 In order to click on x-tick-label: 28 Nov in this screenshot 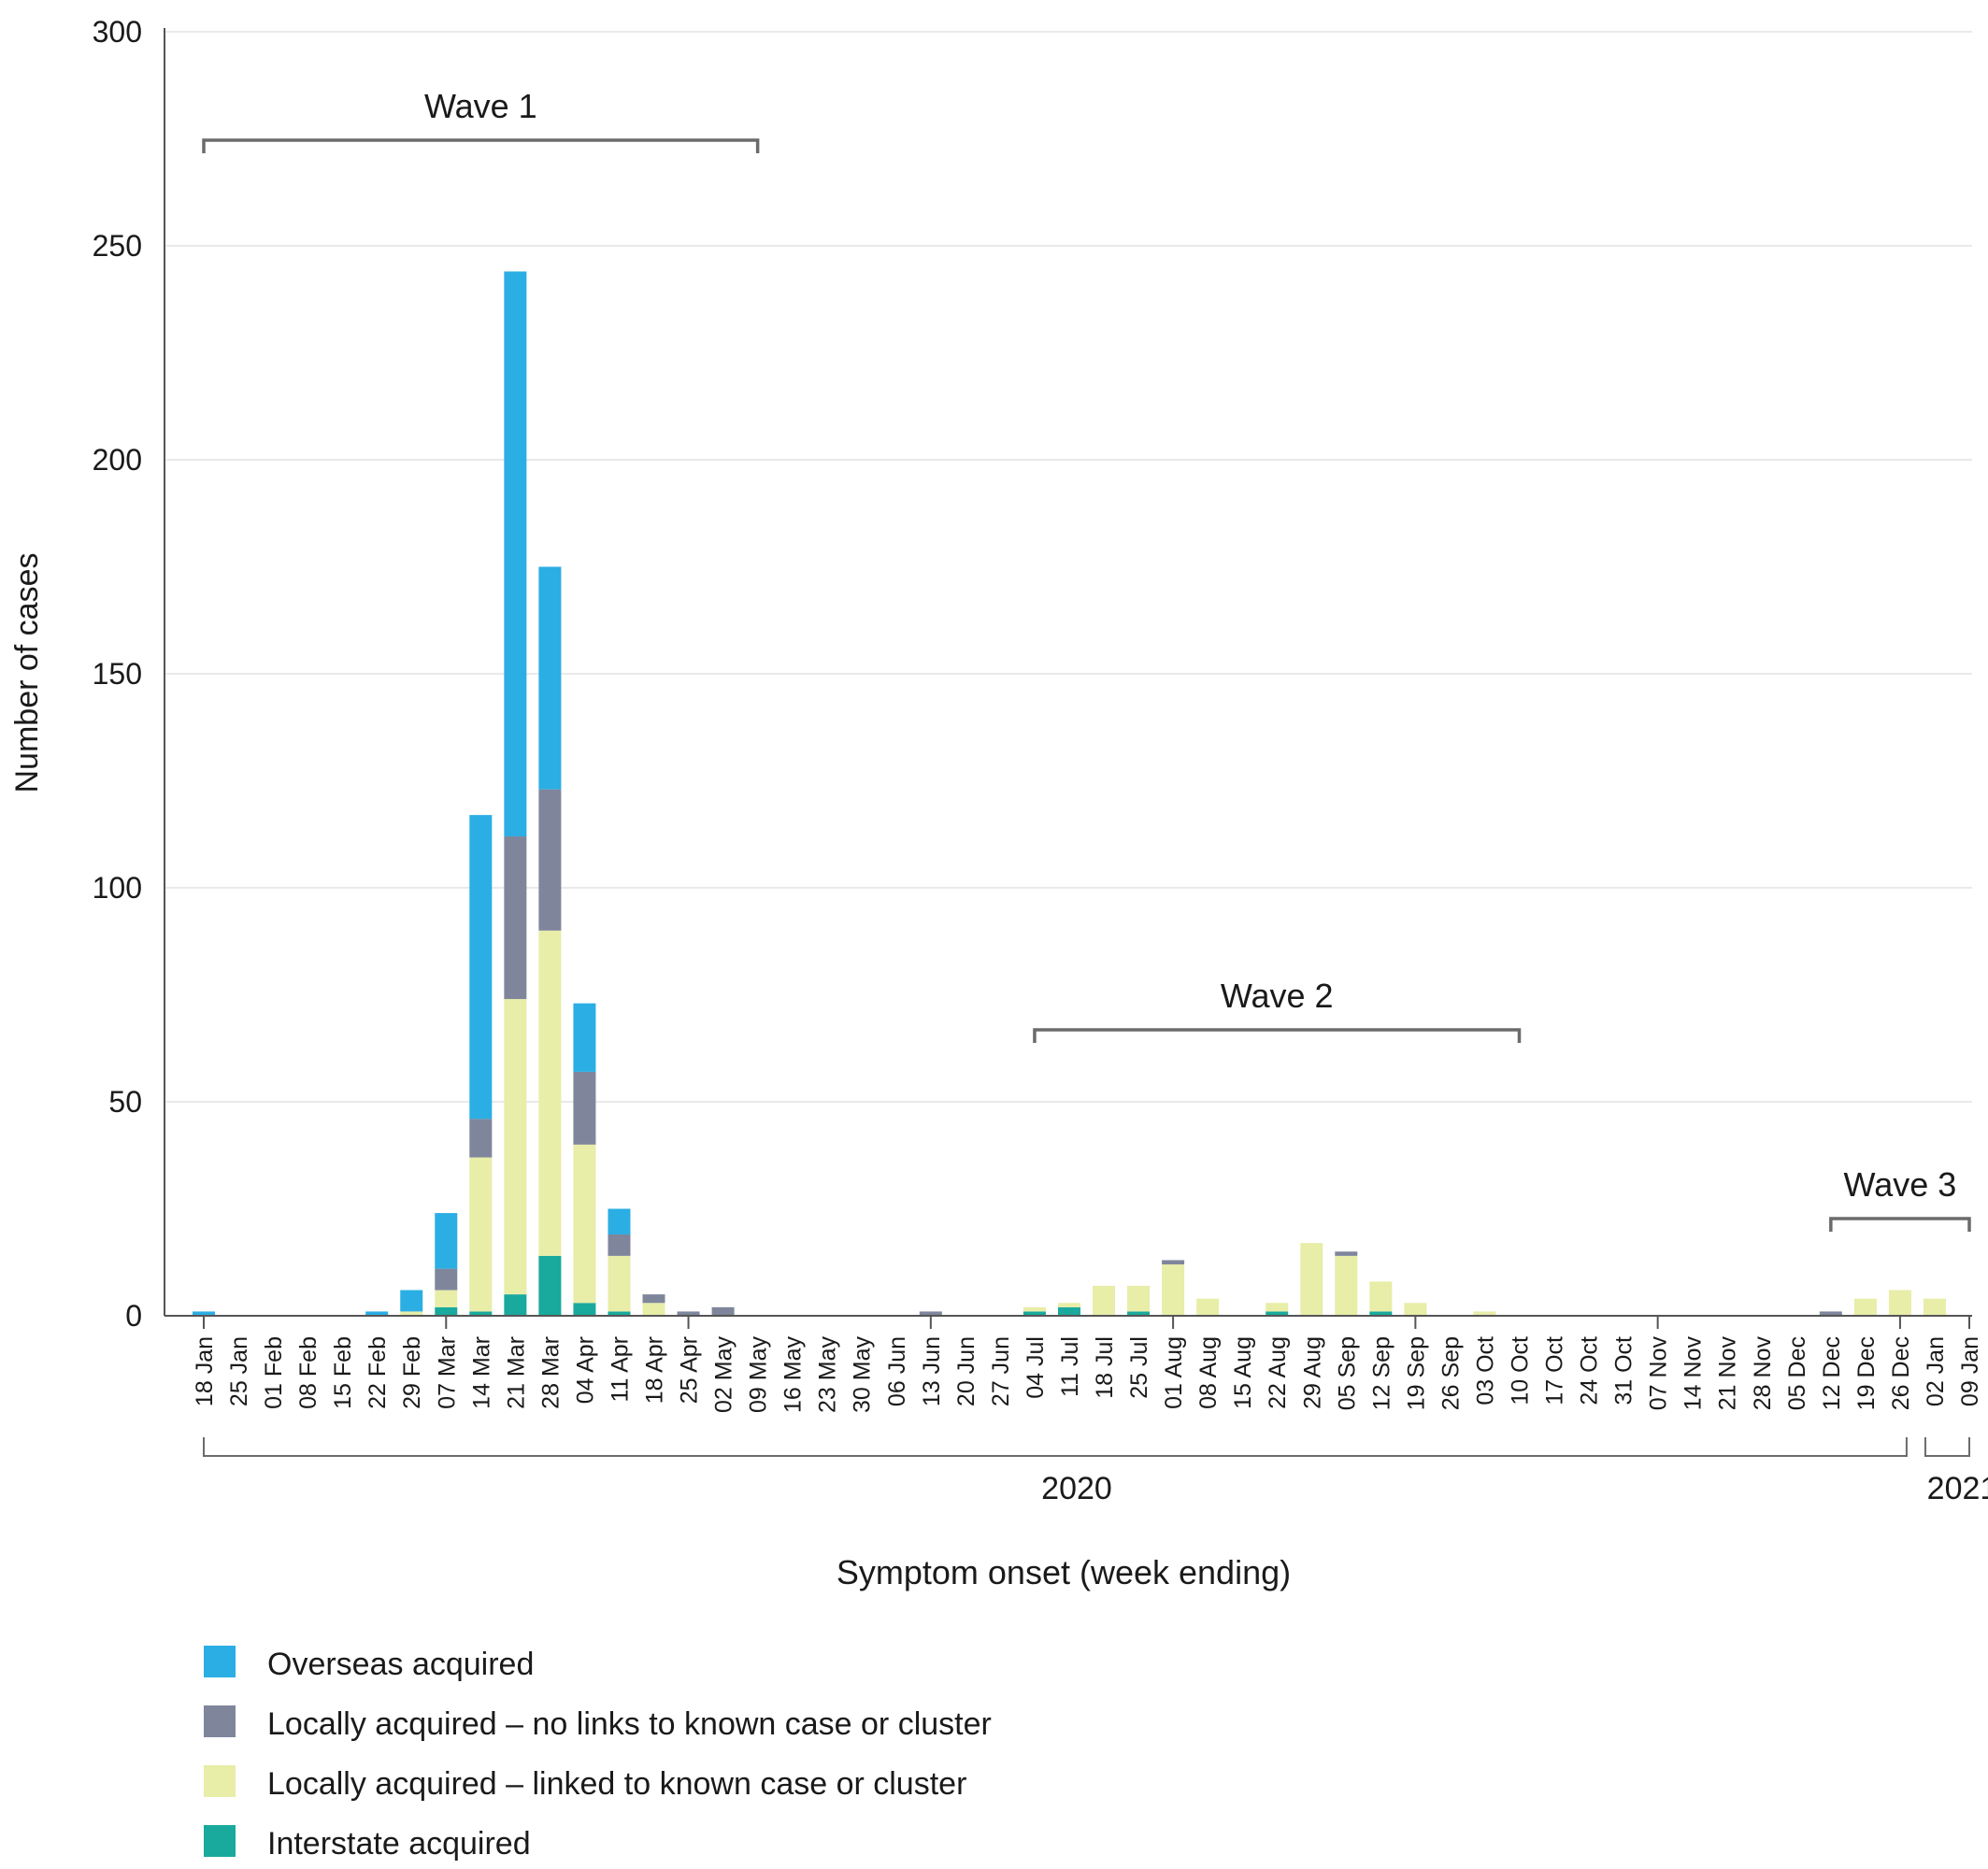, I will do `click(1763, 1374)`.